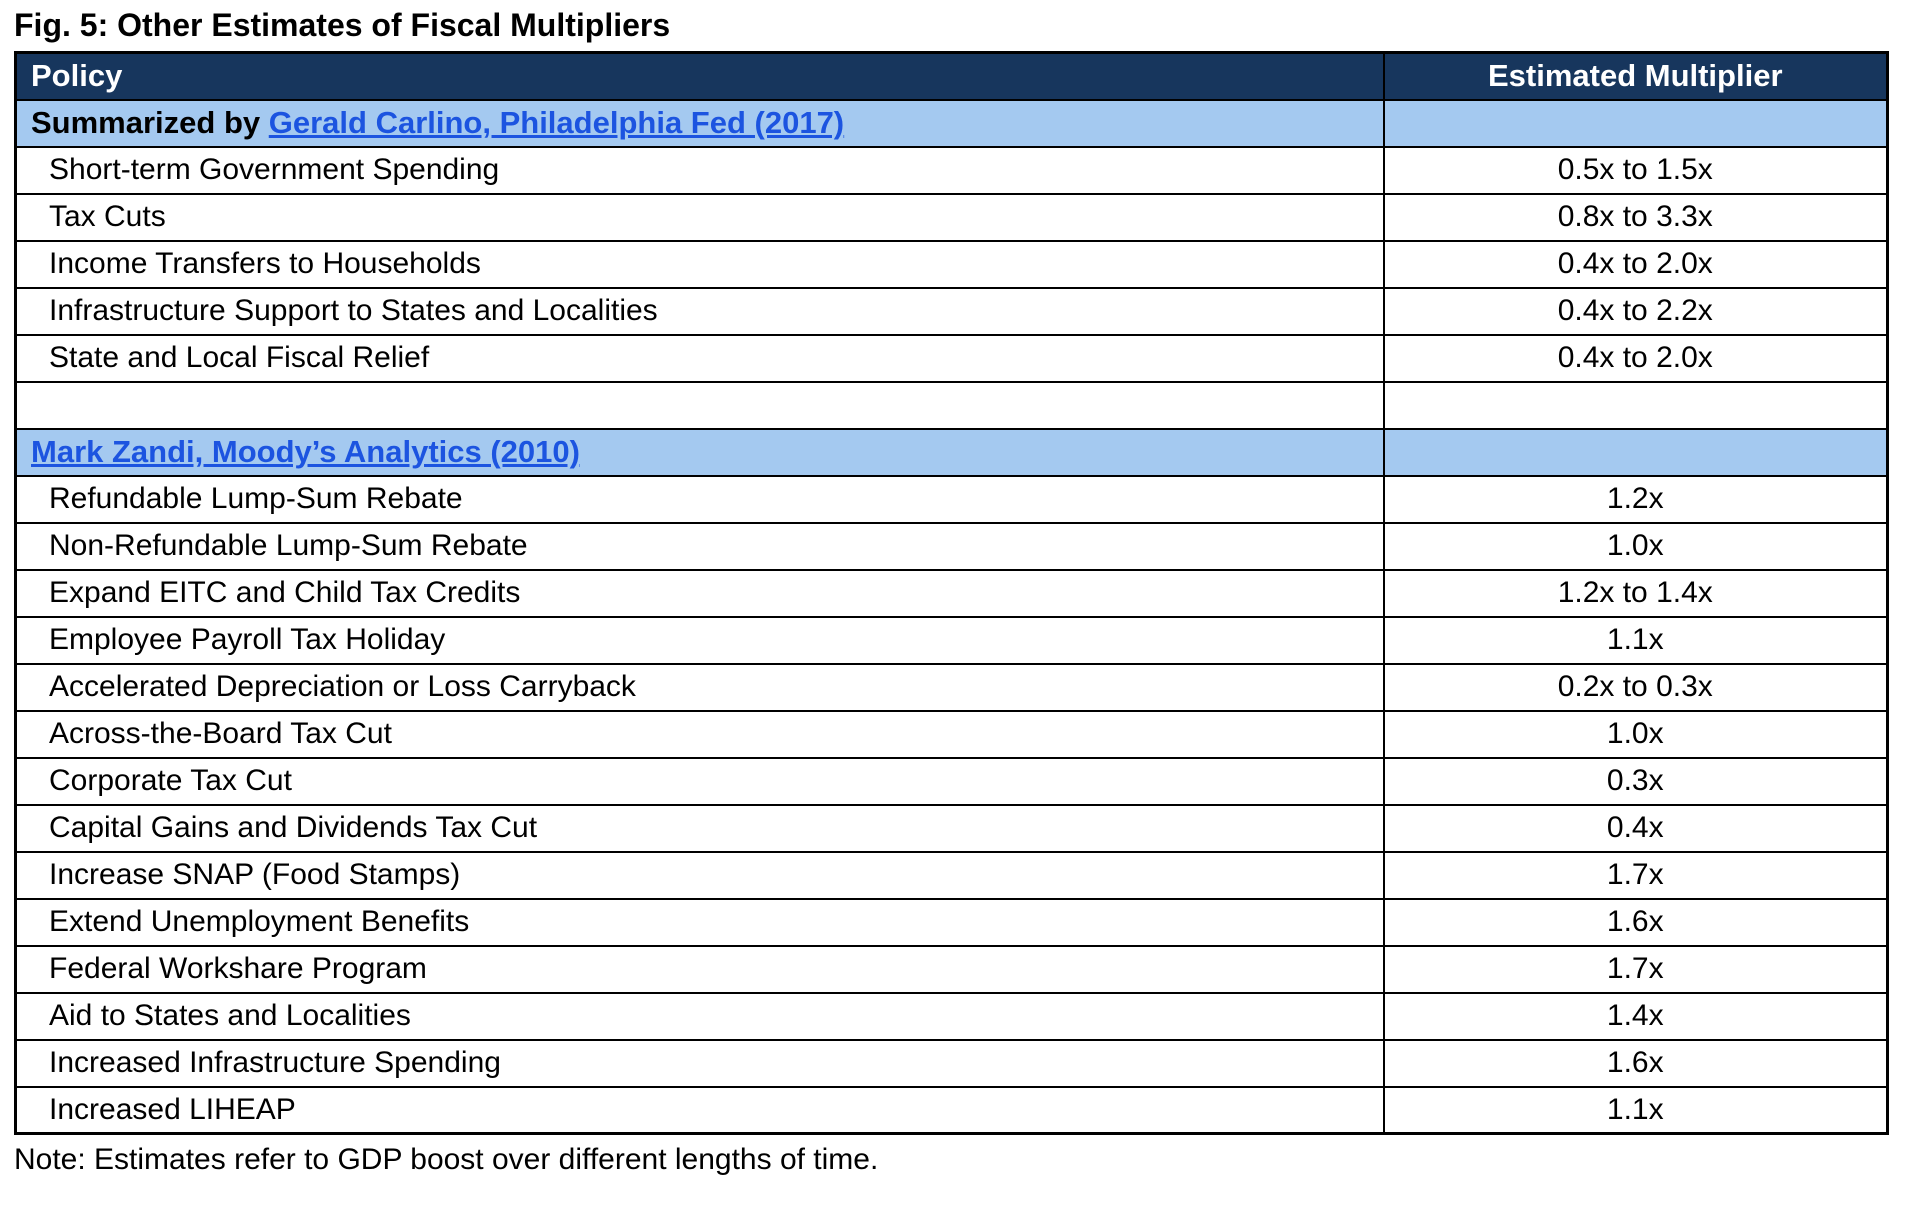  I want to click on table-row: Increased LIHEAP 1.1x, so click(951, 1110).